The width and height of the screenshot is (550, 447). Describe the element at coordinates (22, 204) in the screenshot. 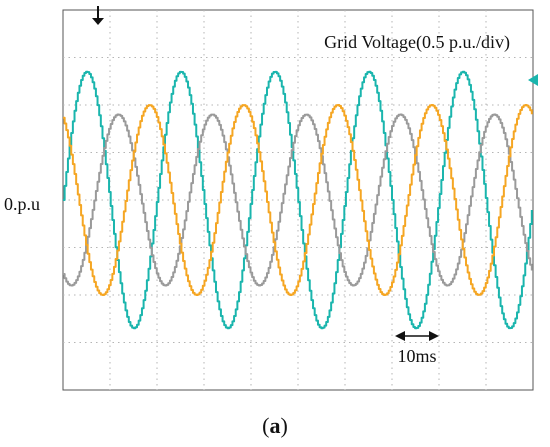

I see `y-zero-label: 0.p.u` at that location.